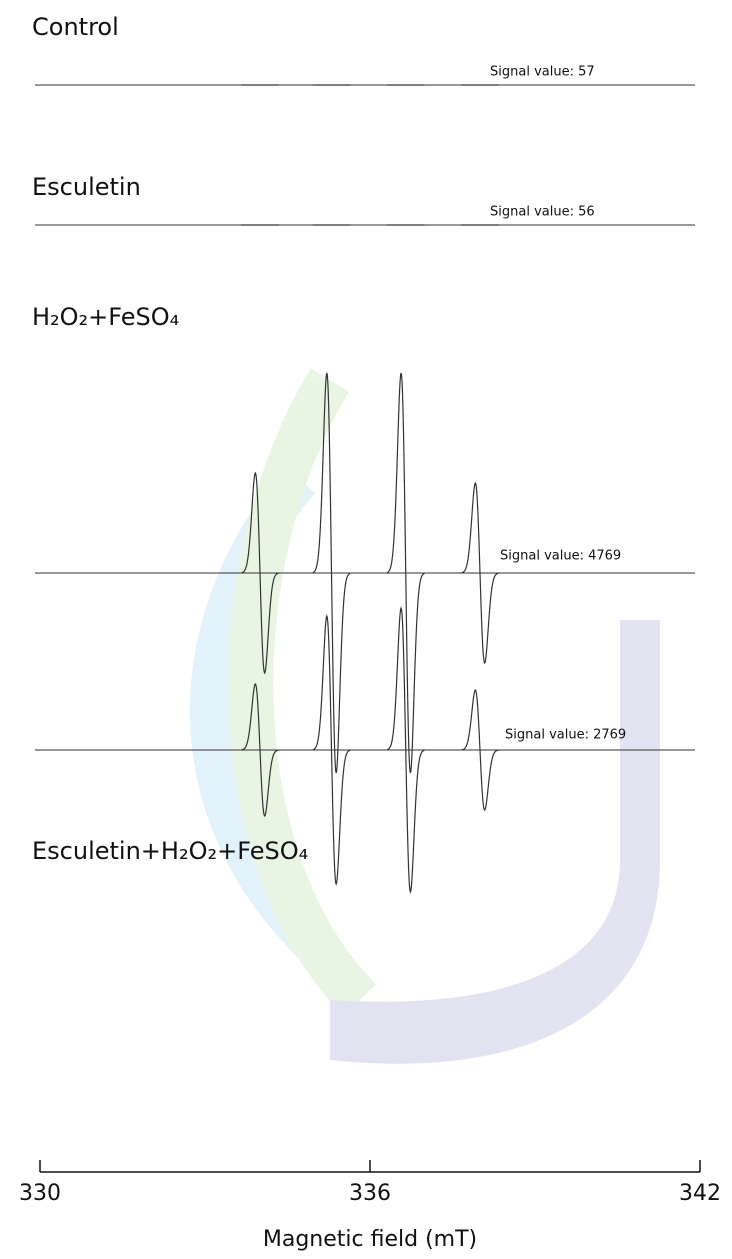 Image resolution: width=732 pixels, height=1259 pixels. Describe the element at coordinates (86, 187) in the screenshot. I see `series-label: Esculetin` at that location.